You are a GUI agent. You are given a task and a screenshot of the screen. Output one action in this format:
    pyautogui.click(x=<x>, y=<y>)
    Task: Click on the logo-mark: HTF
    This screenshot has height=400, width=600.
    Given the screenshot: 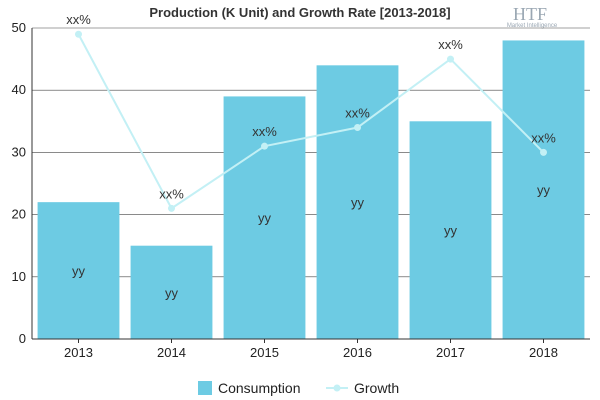 What is the action you would take?
    pyautogui.click(x=530, y=14)
    